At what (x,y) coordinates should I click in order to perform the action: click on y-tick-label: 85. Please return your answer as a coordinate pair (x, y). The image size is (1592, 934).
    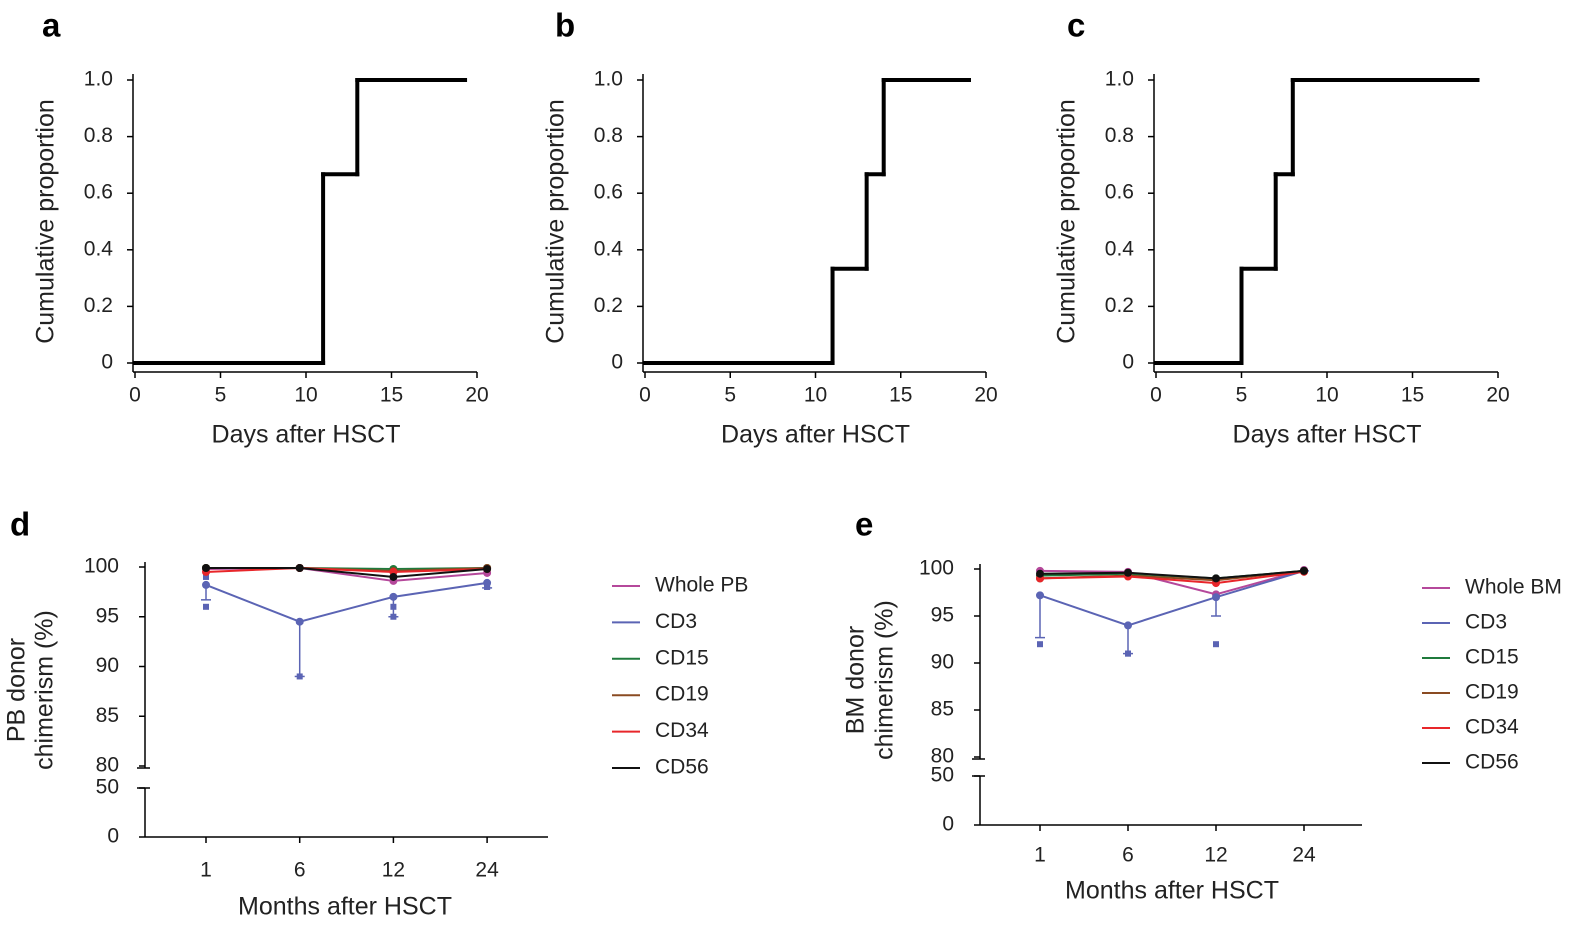
    Looking at the image, I should click on (107, 715).